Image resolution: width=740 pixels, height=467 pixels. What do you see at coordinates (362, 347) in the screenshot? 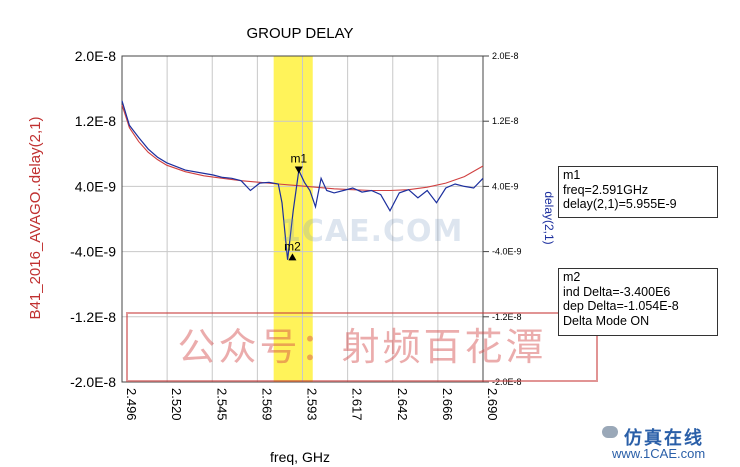
I see `banner-watermark: 公众号：射频百花潭` at bounding box center [362, 347].